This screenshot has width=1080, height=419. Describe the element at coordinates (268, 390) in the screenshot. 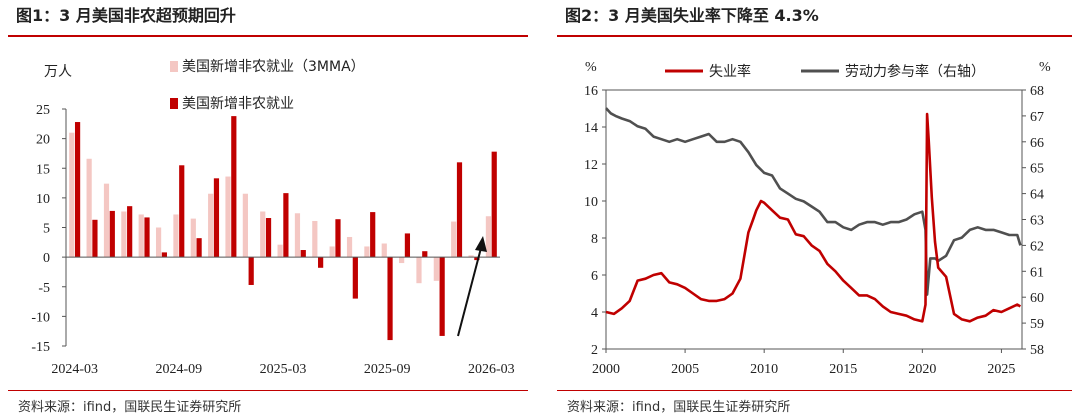

I see `chart1-bottom-rule` at that location.